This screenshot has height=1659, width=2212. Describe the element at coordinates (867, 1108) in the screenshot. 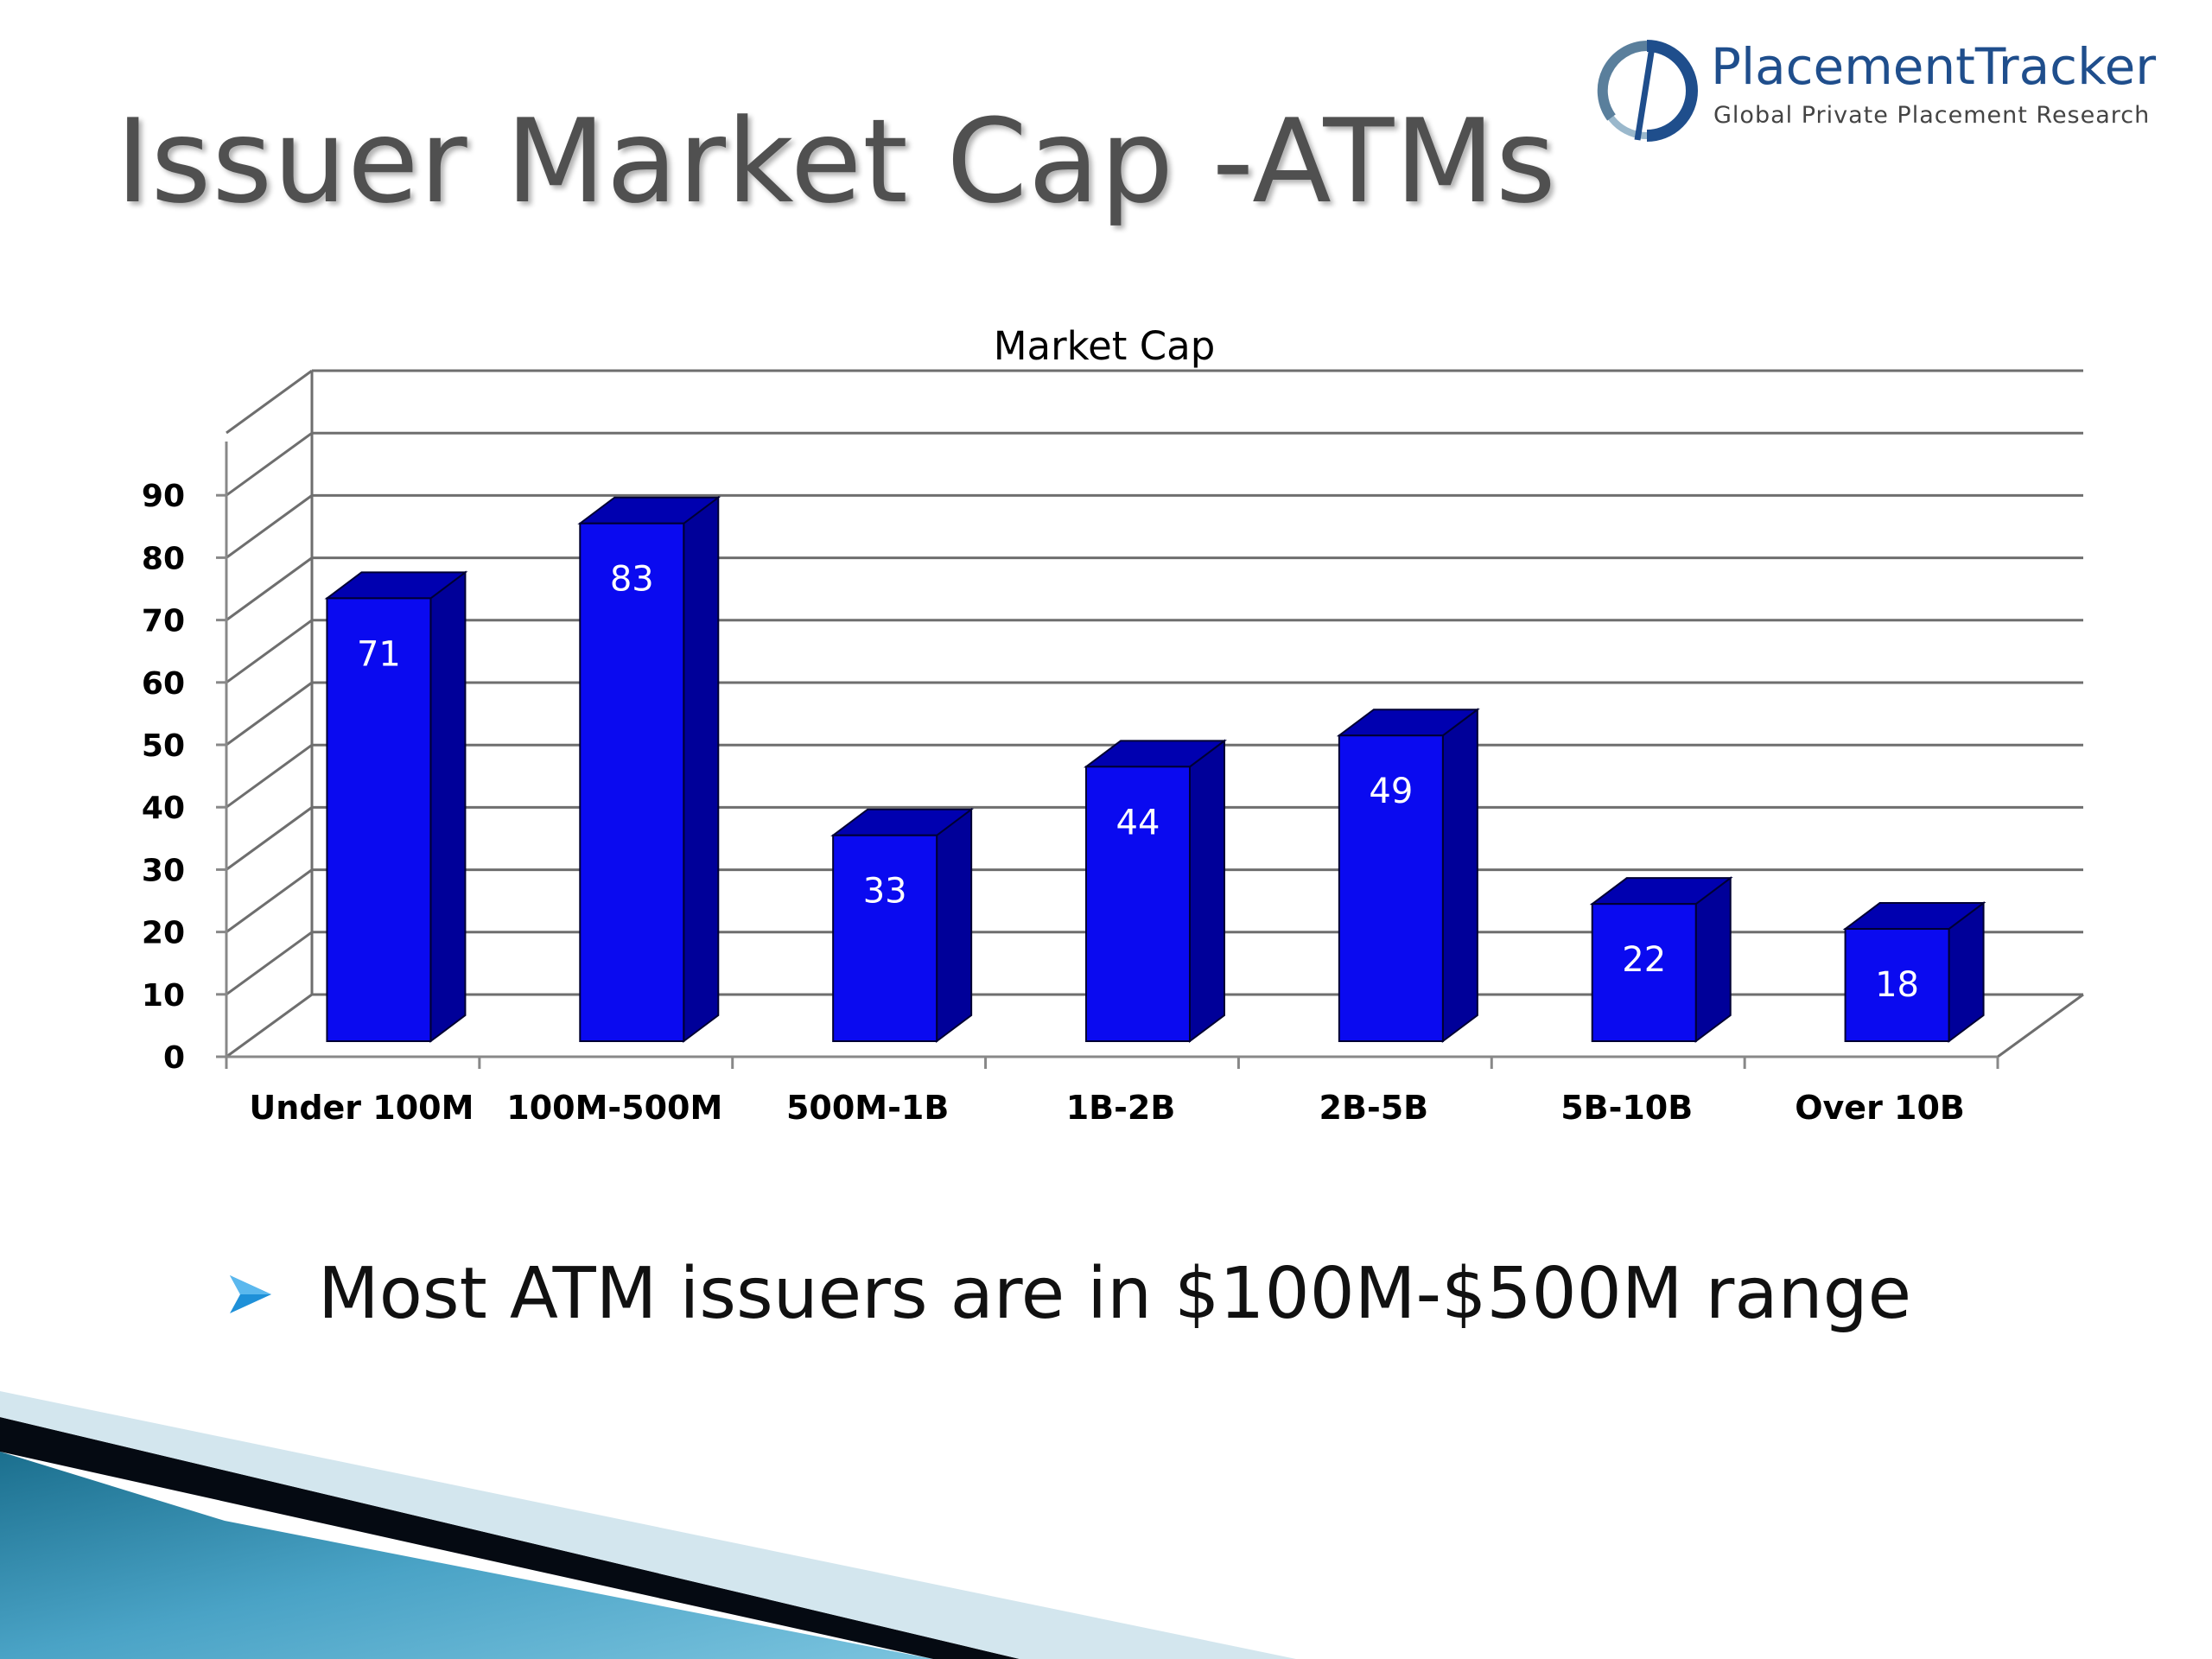

I see `x-axis-tick-label: 500M-1B` at that location.